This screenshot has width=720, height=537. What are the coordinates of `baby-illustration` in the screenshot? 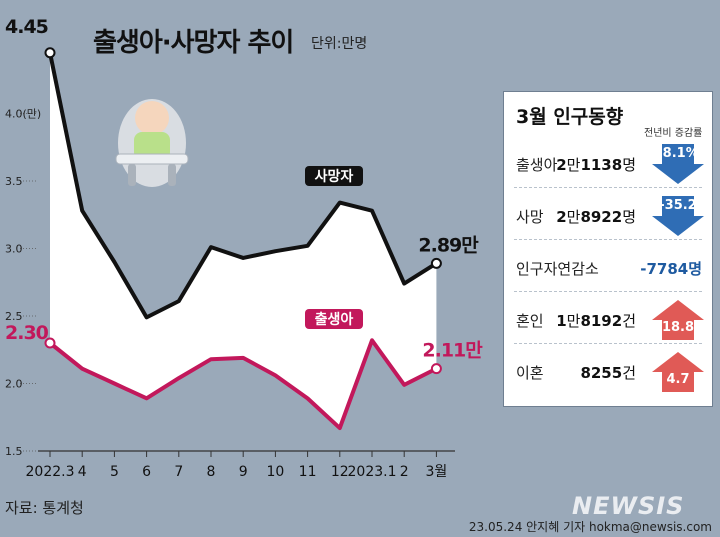 It's located at (152, 143).